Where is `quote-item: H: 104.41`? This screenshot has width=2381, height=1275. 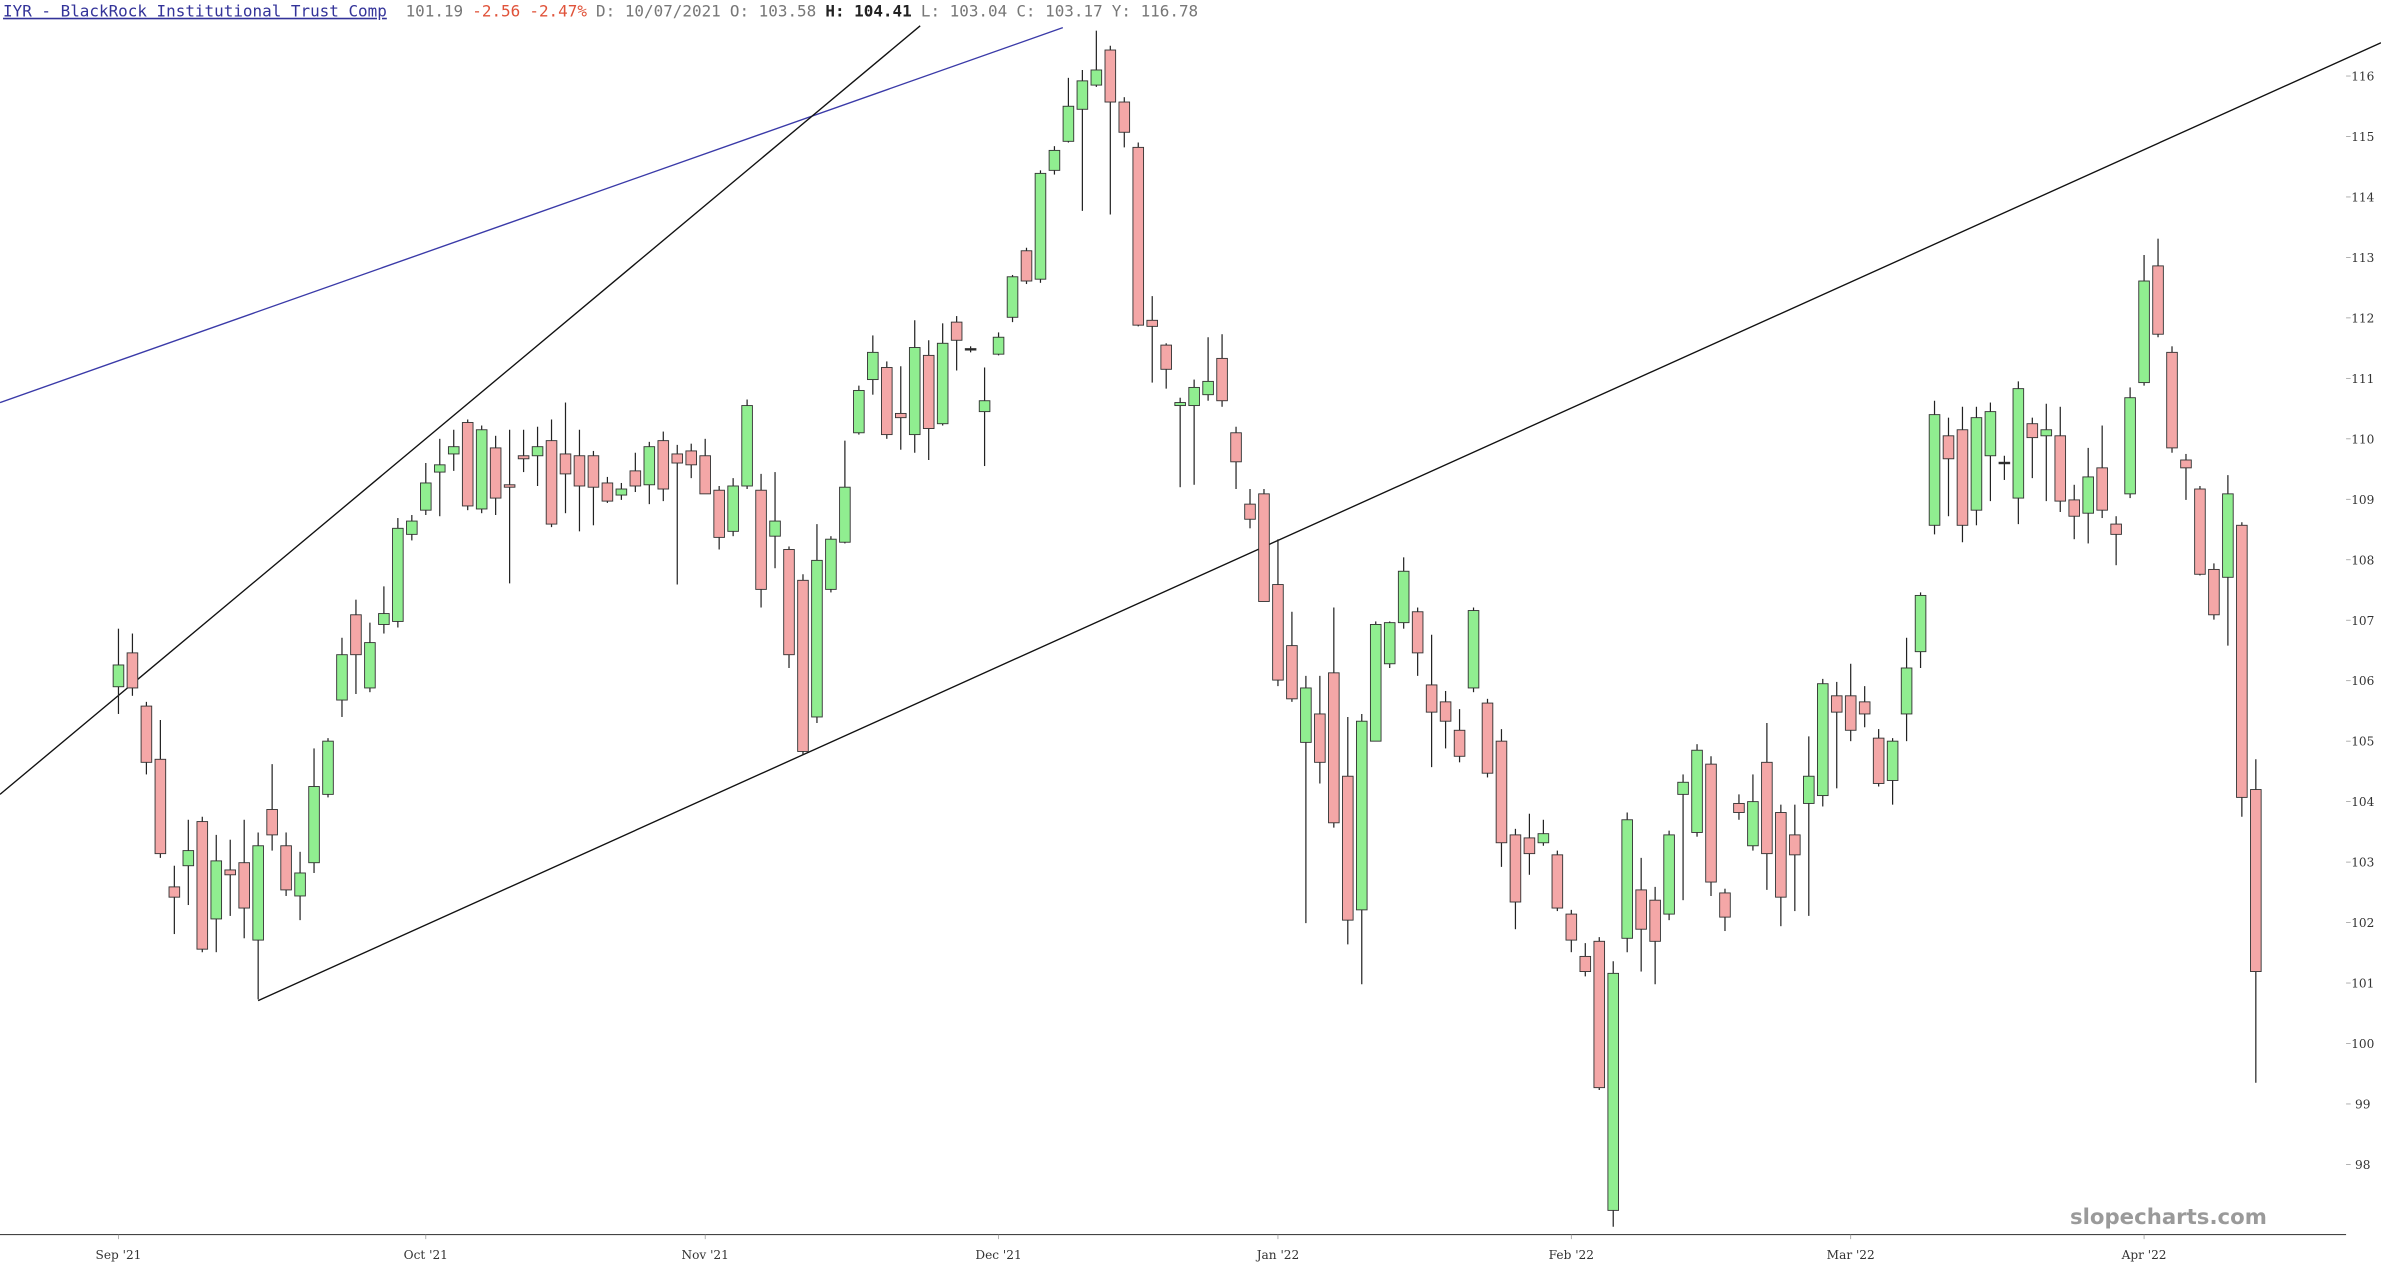 quote-item: H: 104.41 is located at coordinates (868, 11).